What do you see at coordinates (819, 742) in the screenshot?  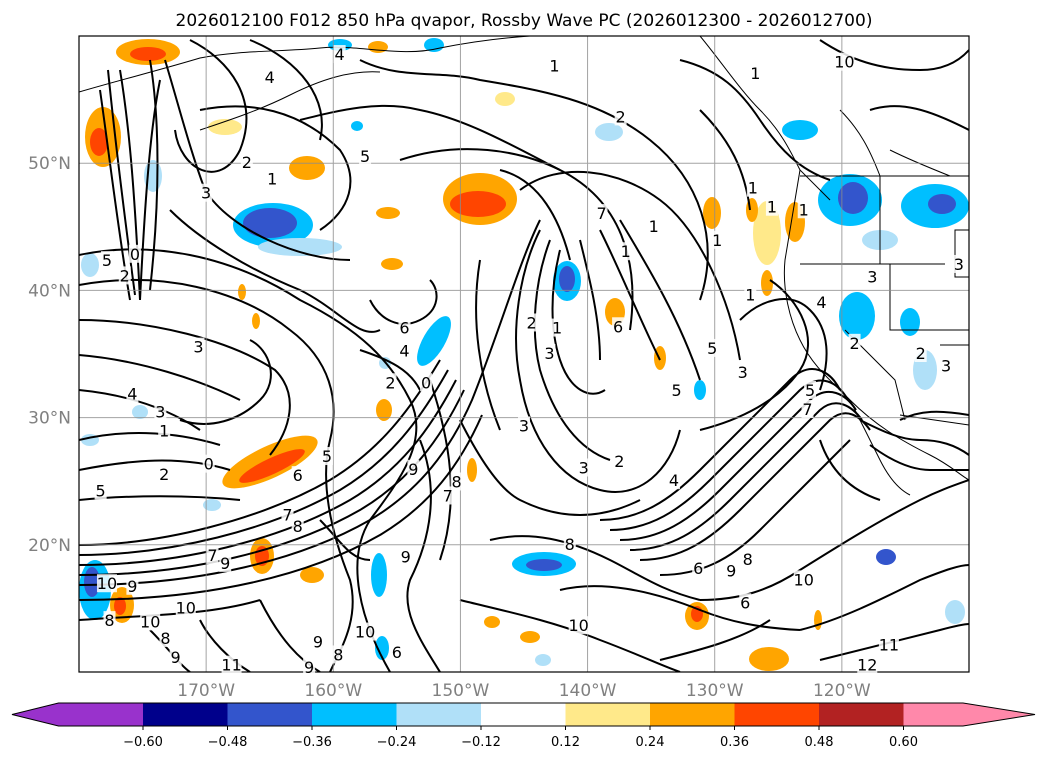 I see `colorbar-tick-label: 0.48` at bounding box center [819, 742].